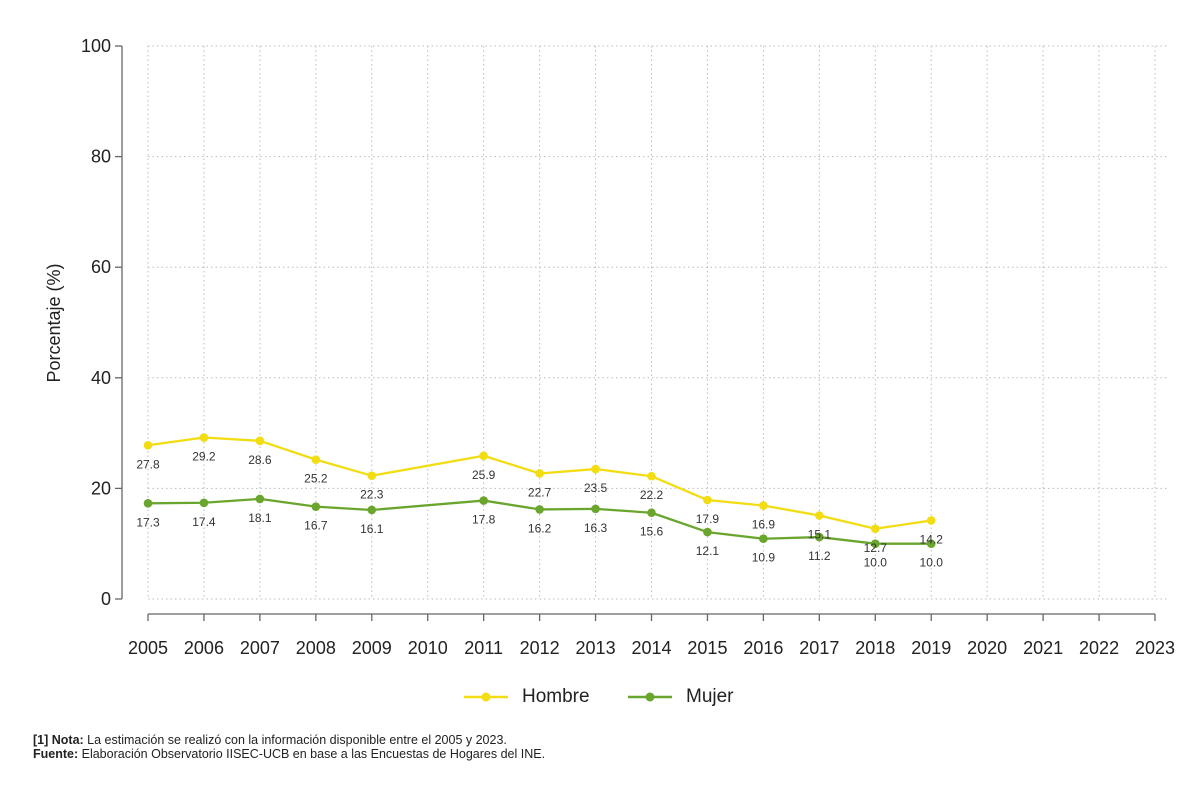 Image resolution: width=1200 pixels, height=801 pixels. What do you see at coordinates (101, 488) in the screenshot?
I see `y-tick-label-20: 20` at bounding box center [101, 488].